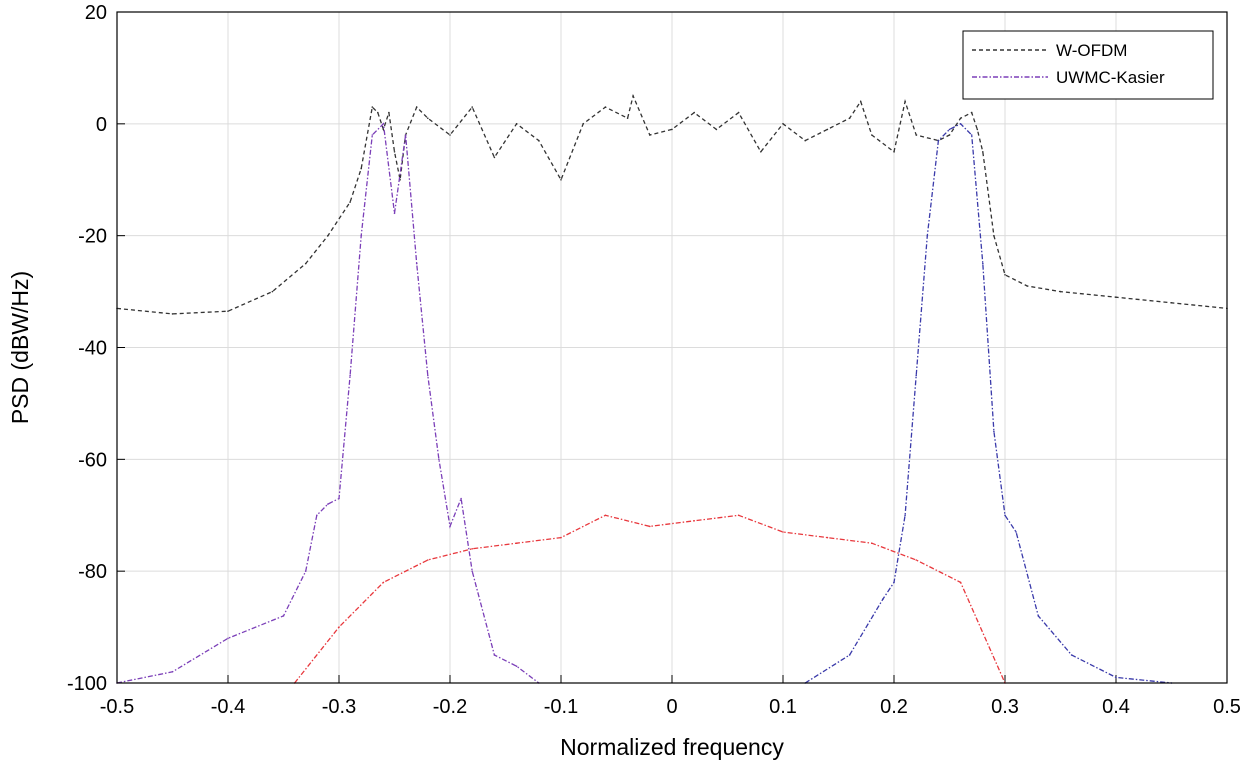 The width and height of the screenshot is (1250, 770). What do you see at coordinates (101, 125) in the screenshot?
I see `y-tick-label: 0` at bounding box center [101, 125].